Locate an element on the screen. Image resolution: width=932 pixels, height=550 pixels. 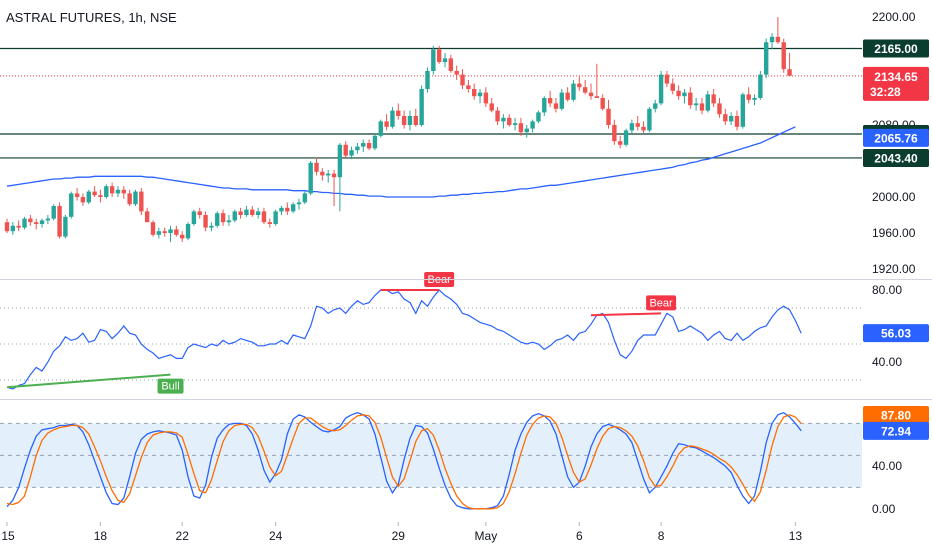
stoch-band is located at coordinates (431, 455).